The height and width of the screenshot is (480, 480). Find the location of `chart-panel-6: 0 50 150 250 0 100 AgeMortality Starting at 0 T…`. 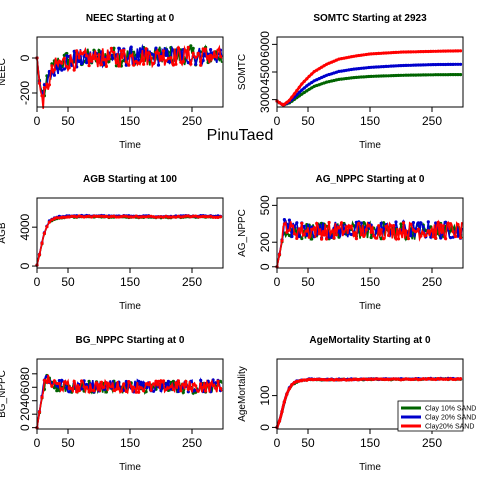

chart-panel-6: 0 50 150 250 0 100 AgeMortality Starting at 0 T… is located at coordinates (350, 404).